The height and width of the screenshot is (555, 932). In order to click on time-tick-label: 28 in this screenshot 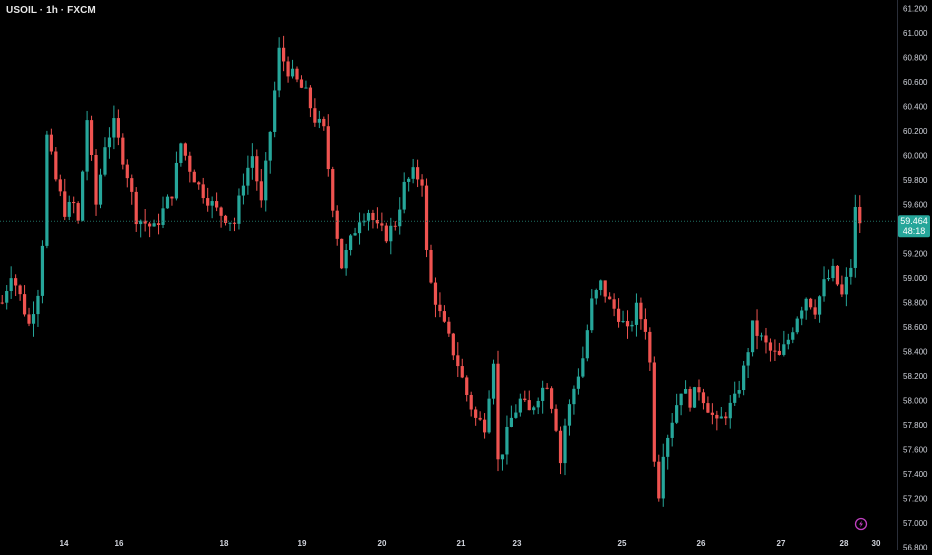, I will do `click(844, 543)`.